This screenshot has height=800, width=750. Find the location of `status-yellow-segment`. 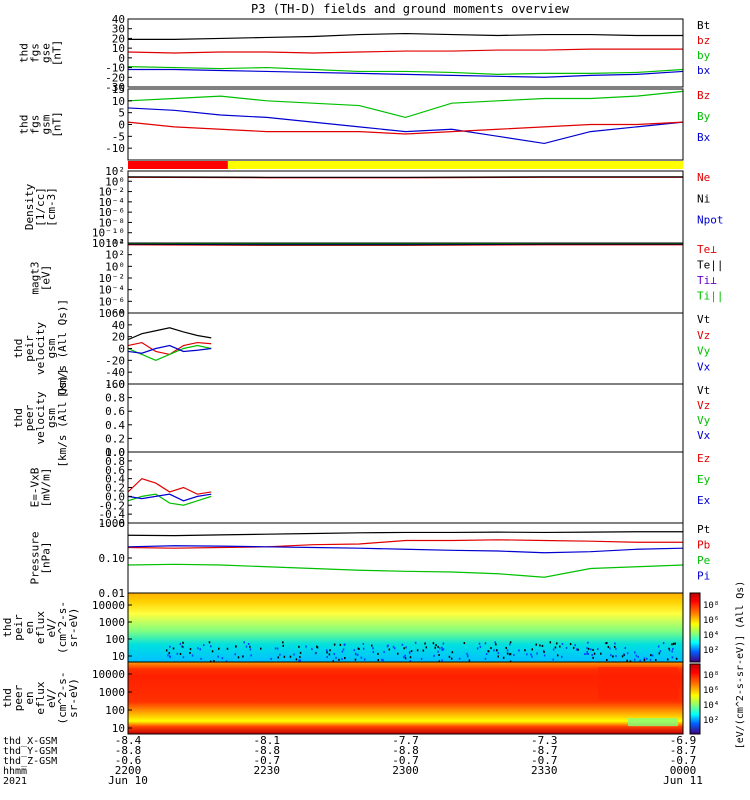

status-yellow-segment is located at coordinates (455, 165).